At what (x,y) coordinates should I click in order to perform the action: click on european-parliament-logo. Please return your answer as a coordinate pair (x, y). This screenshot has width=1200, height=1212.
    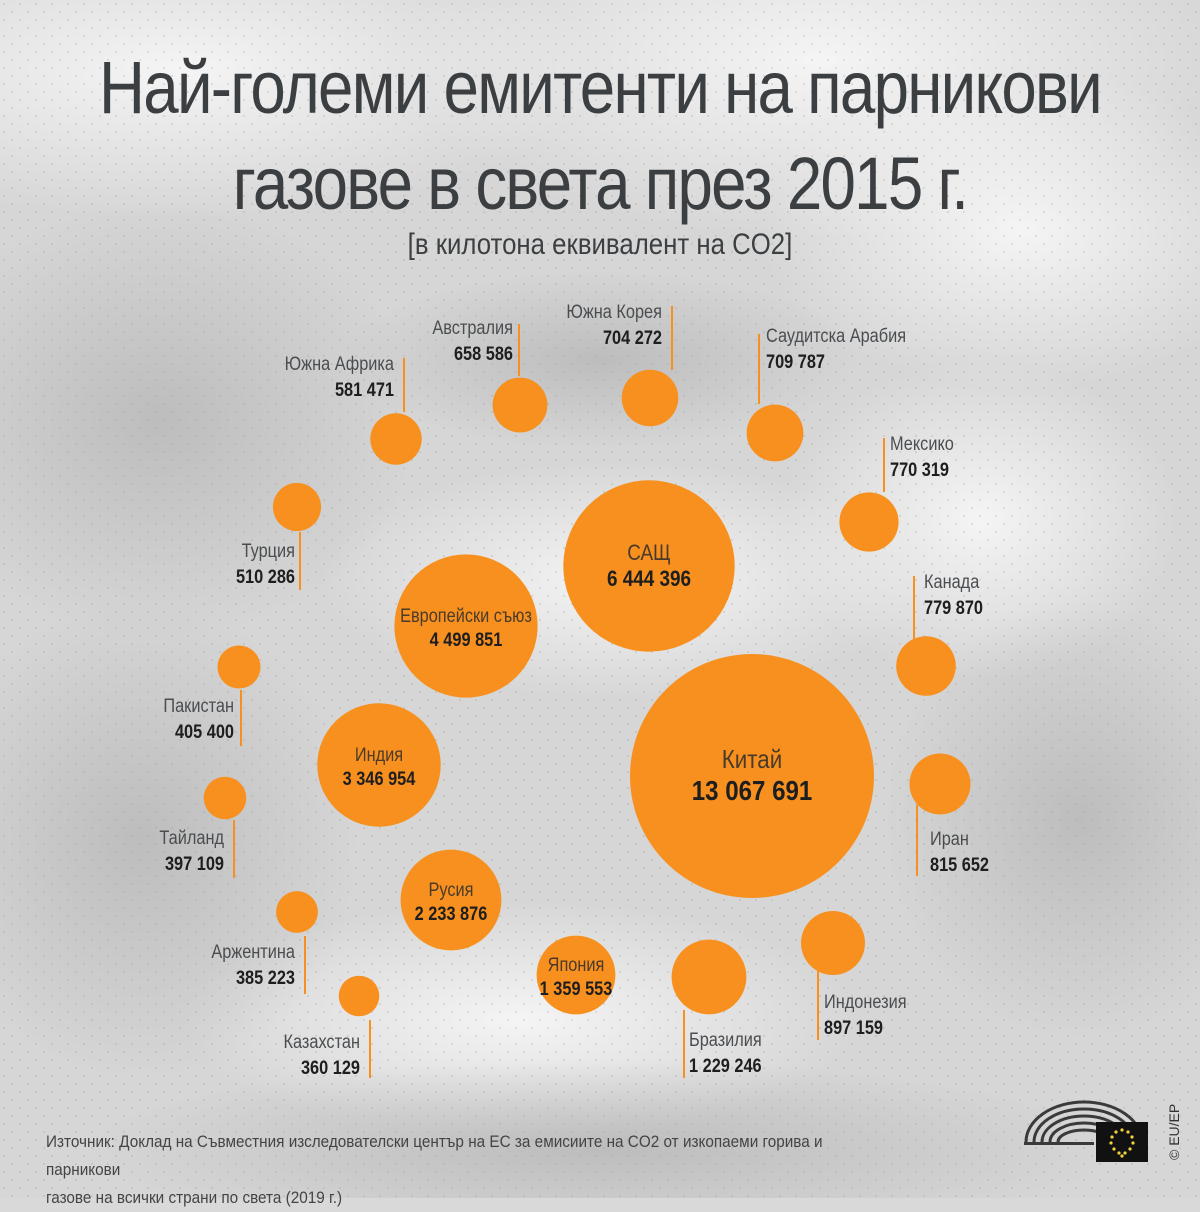
    Looking at the image, I should click on (1086, 1131).